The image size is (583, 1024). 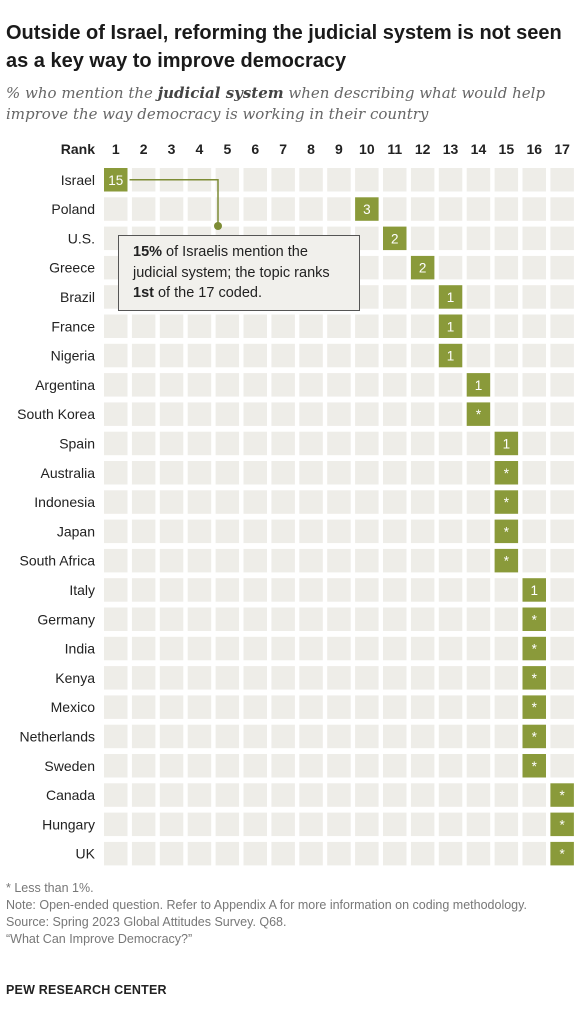 What do you see at coordinates (73, 326) in the screenshot?
I see `country-label: France` at bounding box center [73, 326].